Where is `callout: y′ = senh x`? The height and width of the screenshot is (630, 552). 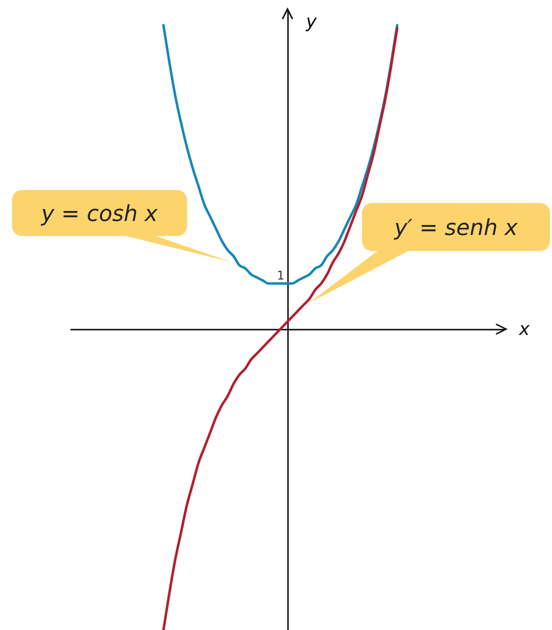
callout: y′ = senh x is located at coordinates (429, 253).